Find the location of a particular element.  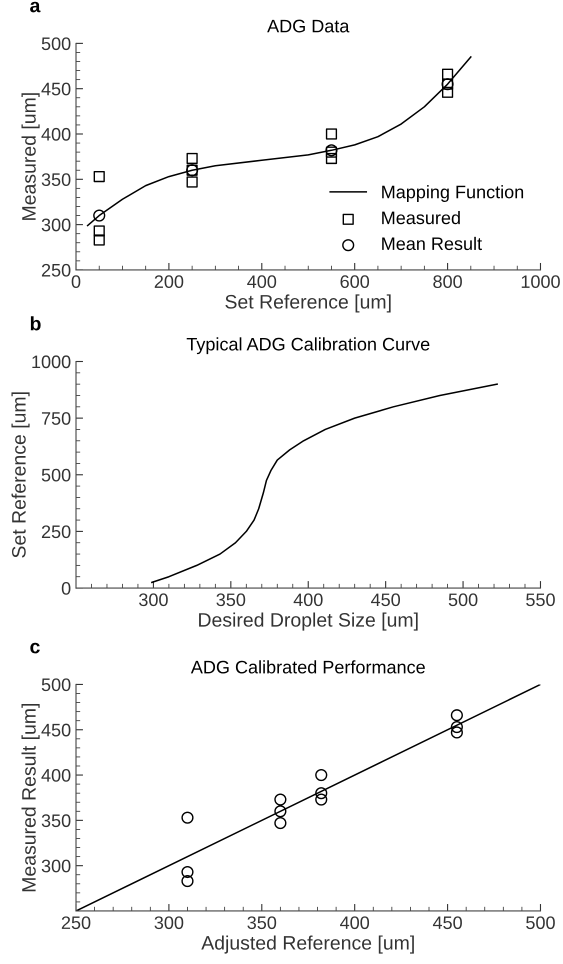

y-axis-title: Measured [um] is located at coordinates (31, 156).